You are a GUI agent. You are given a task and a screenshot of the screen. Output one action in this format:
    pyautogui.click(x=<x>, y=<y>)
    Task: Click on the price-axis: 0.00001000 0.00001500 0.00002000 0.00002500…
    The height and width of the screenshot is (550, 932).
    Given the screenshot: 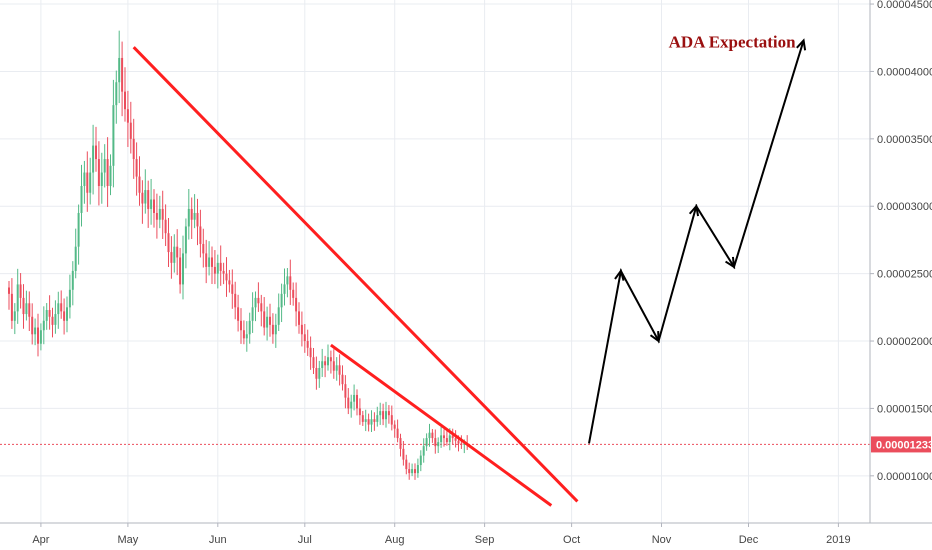 What is the action you would take?
    pyautogui.click(x=901, y=241)
    